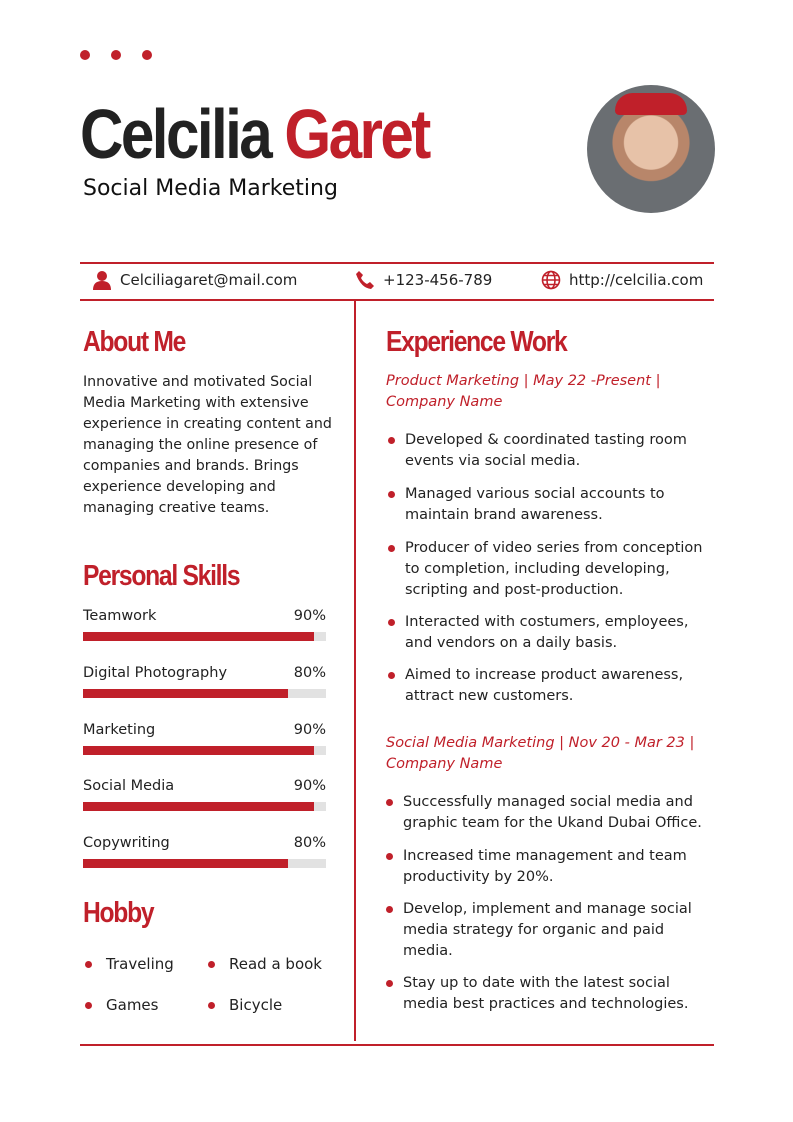 Image resolution: width=793 pixels, height=1122 pixels. I want to click on hobby-label: Traveling, so click(140, 964).